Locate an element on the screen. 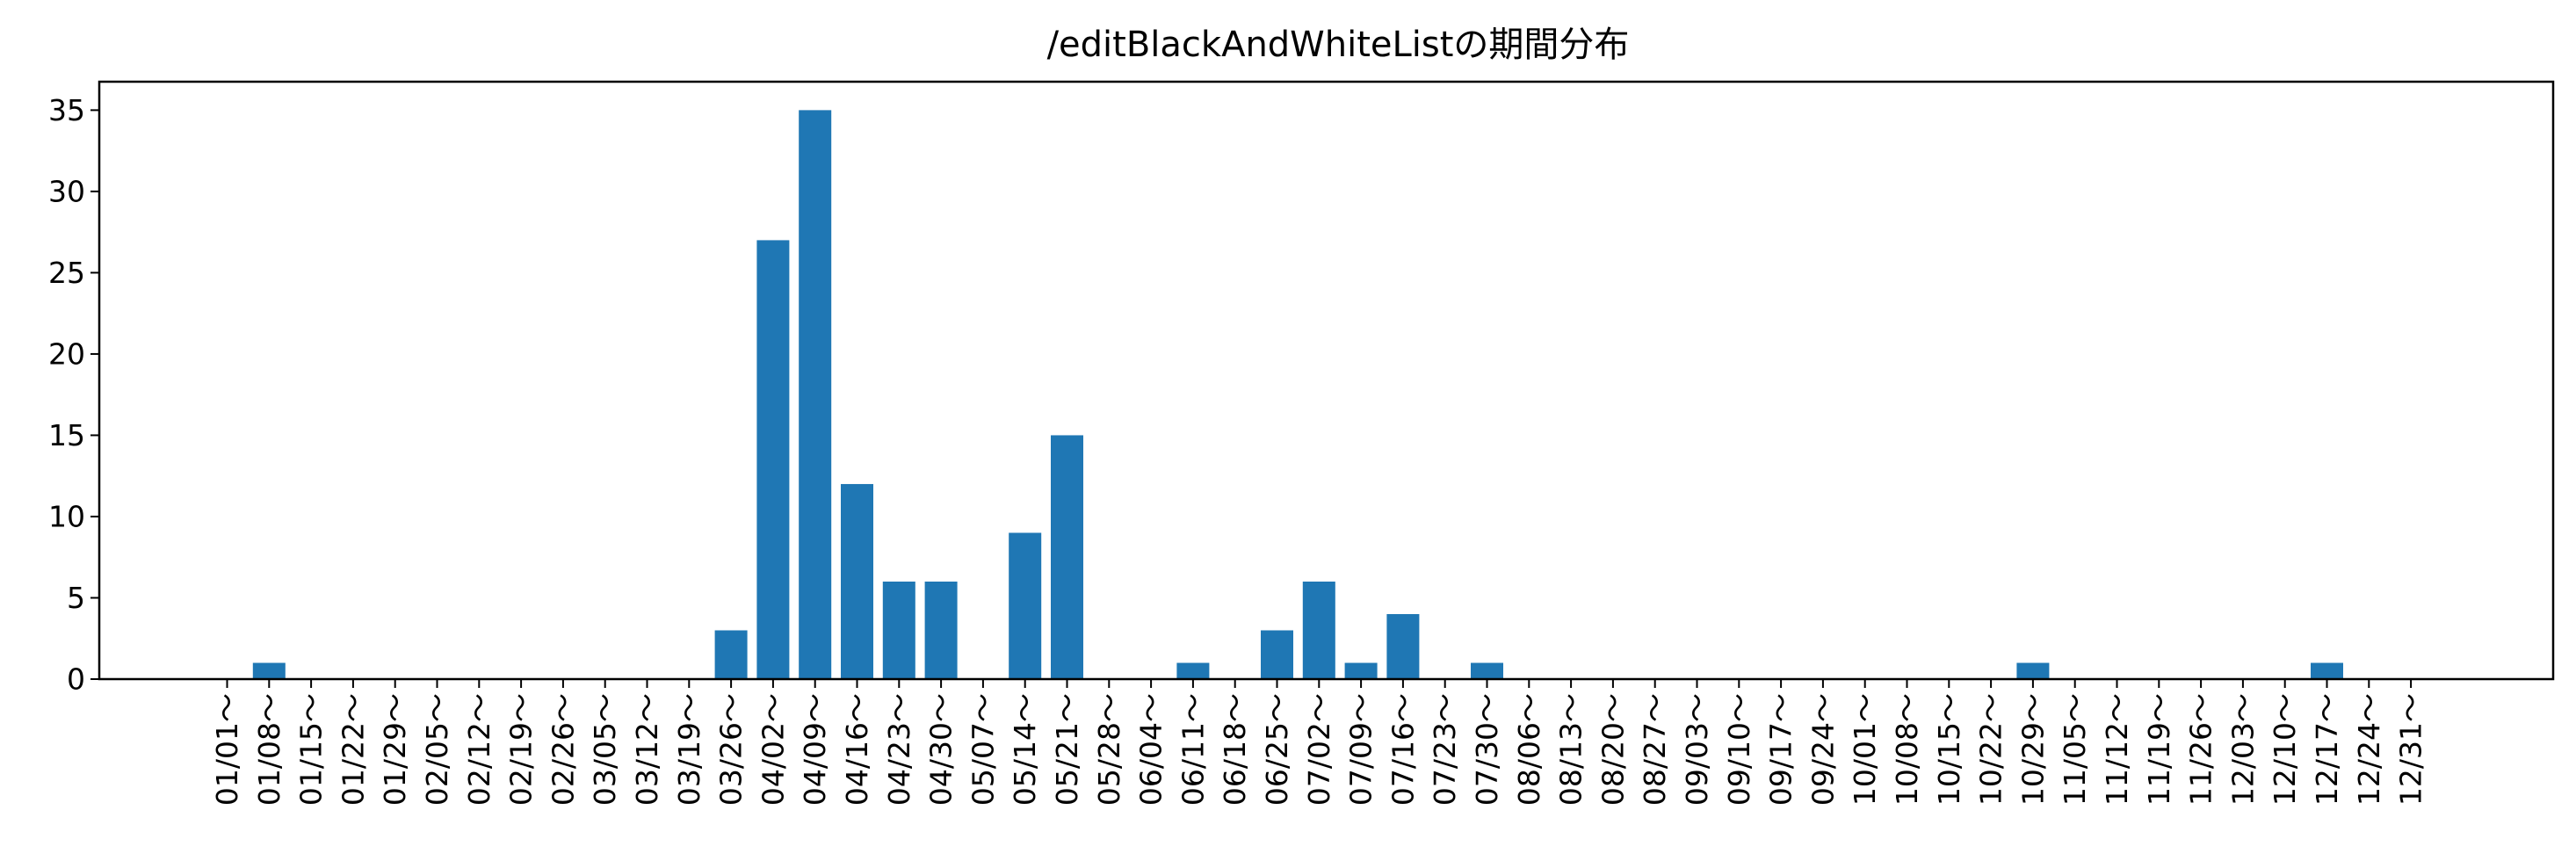 The width and height of the screenshot is (2576, 868). x-tick-label-2: 01/15～ is located at coordinates (311, 749).